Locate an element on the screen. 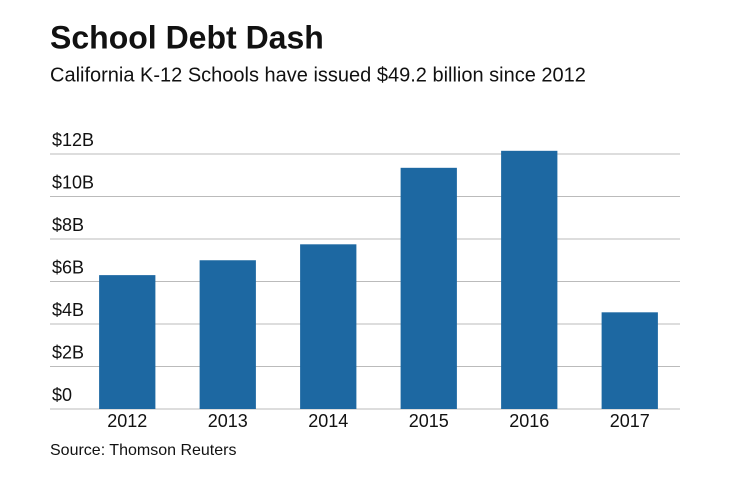  y-tick-label: $0 is located at coordinates (62, 395).